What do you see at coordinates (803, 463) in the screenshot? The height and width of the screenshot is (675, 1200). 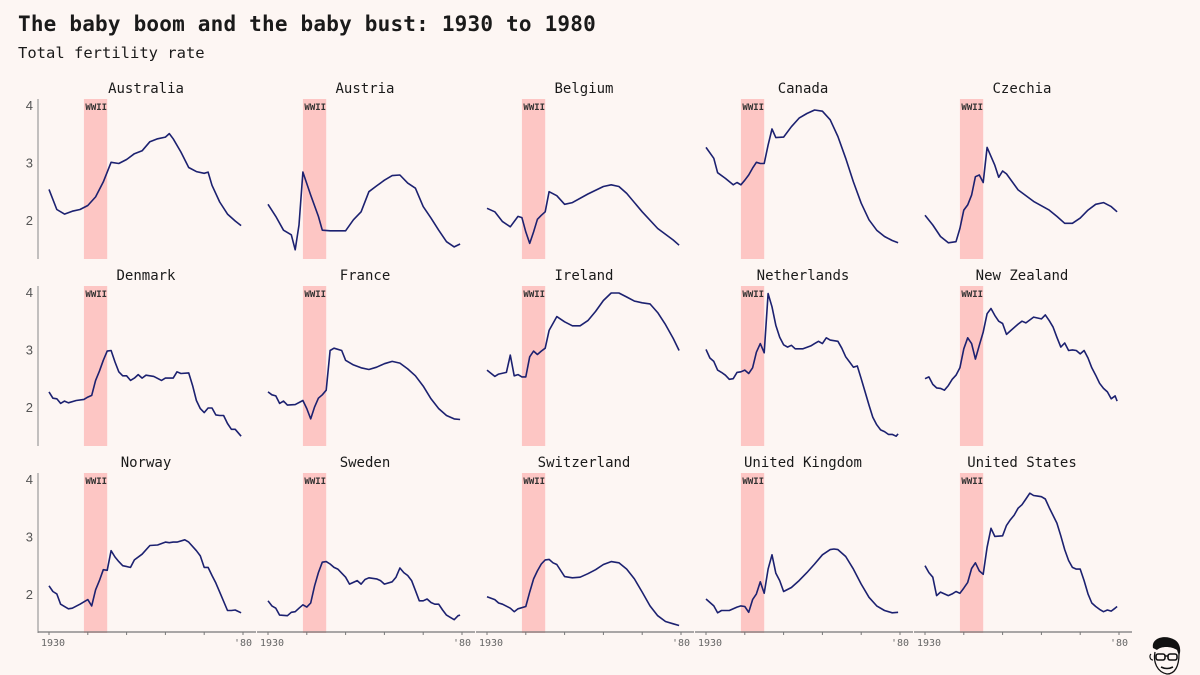 I see `panel-title: United Kingdom` at bounding box center [803, 463].